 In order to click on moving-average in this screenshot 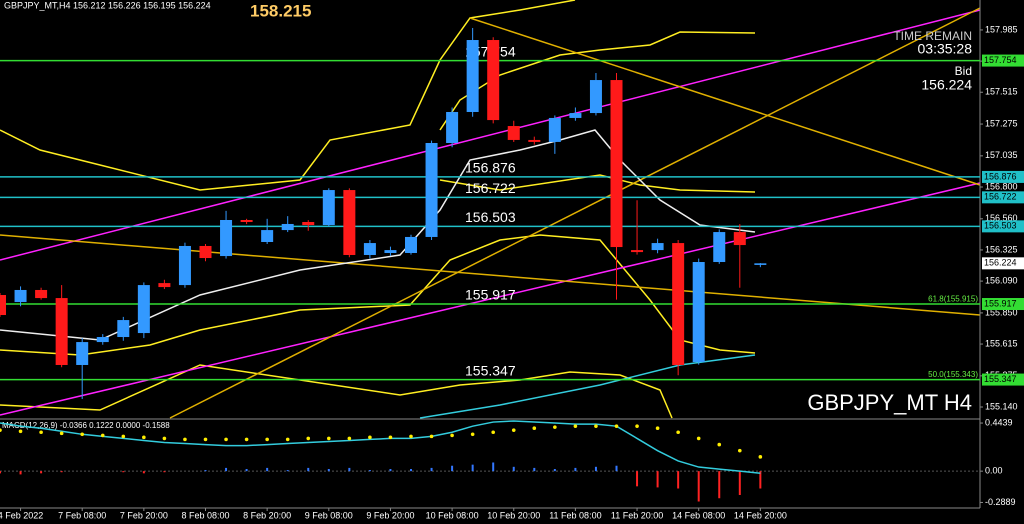, I will do `click(587, 386)`.